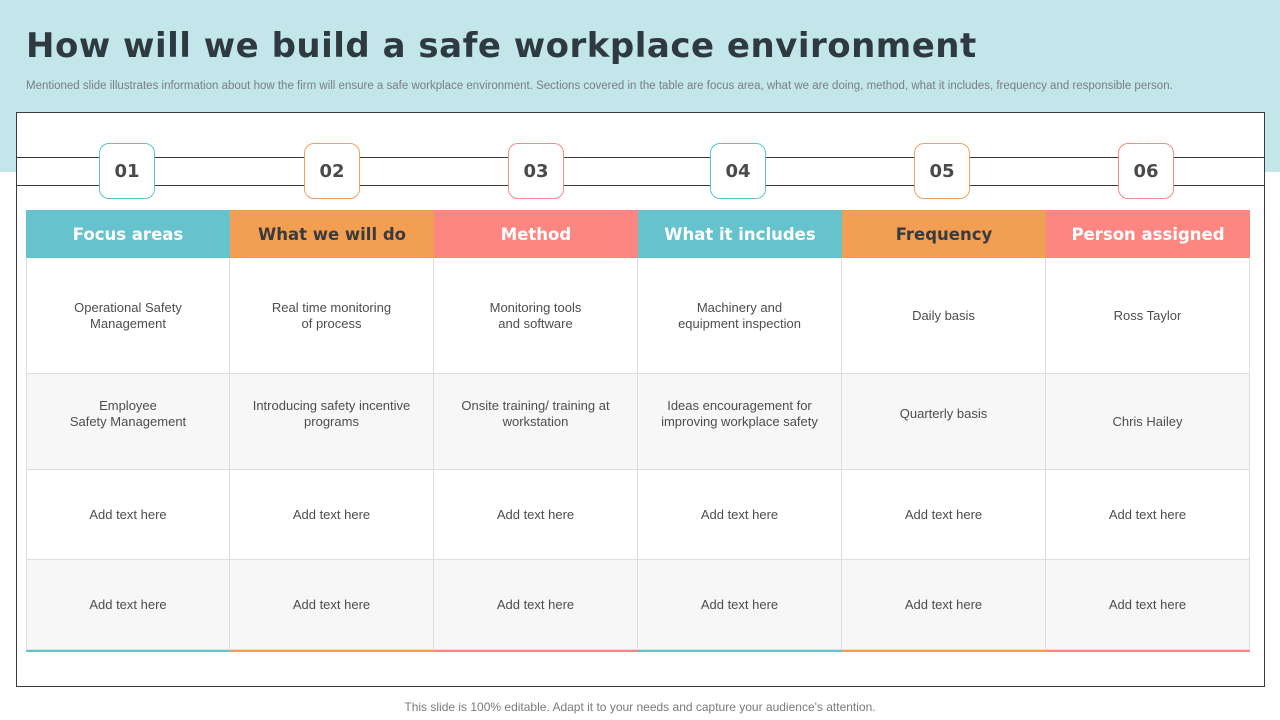 The image size is (1280, 720). Describe the element at coordinates (1148, 234) in the screenshot. I see `header-person-assigned: Person assigned` at that location.